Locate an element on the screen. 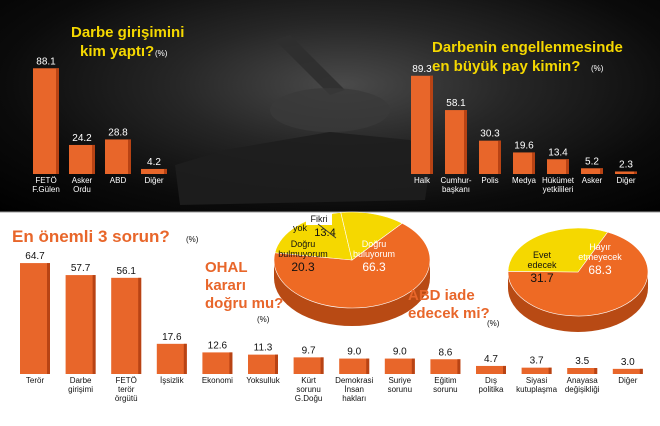 This screenshot has height=426, width=660. category-label: Anayasa is located at coordinates (583, 380).